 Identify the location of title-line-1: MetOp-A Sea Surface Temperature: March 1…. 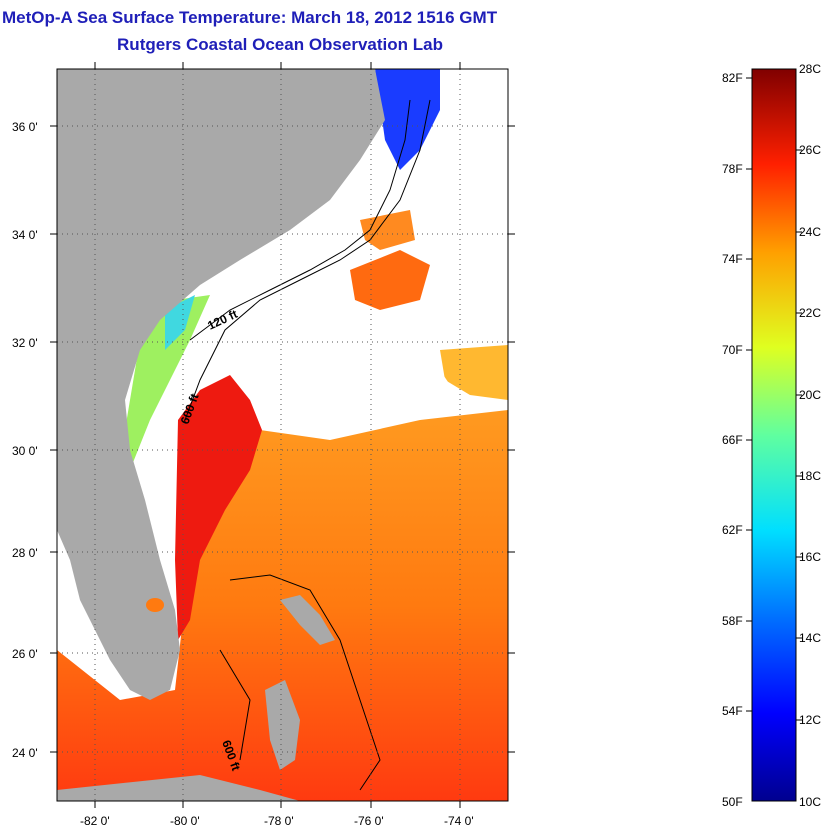
(250, 17).